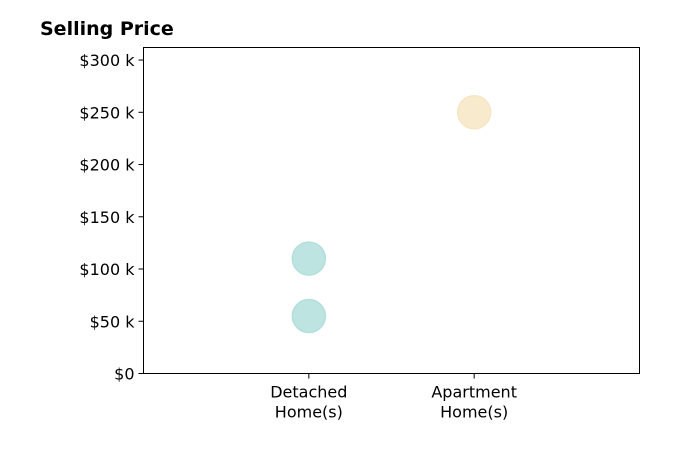 This screenshot has height=462, width=679. I want to click on x-tick-label-line: Apartment, so click(474, 392).